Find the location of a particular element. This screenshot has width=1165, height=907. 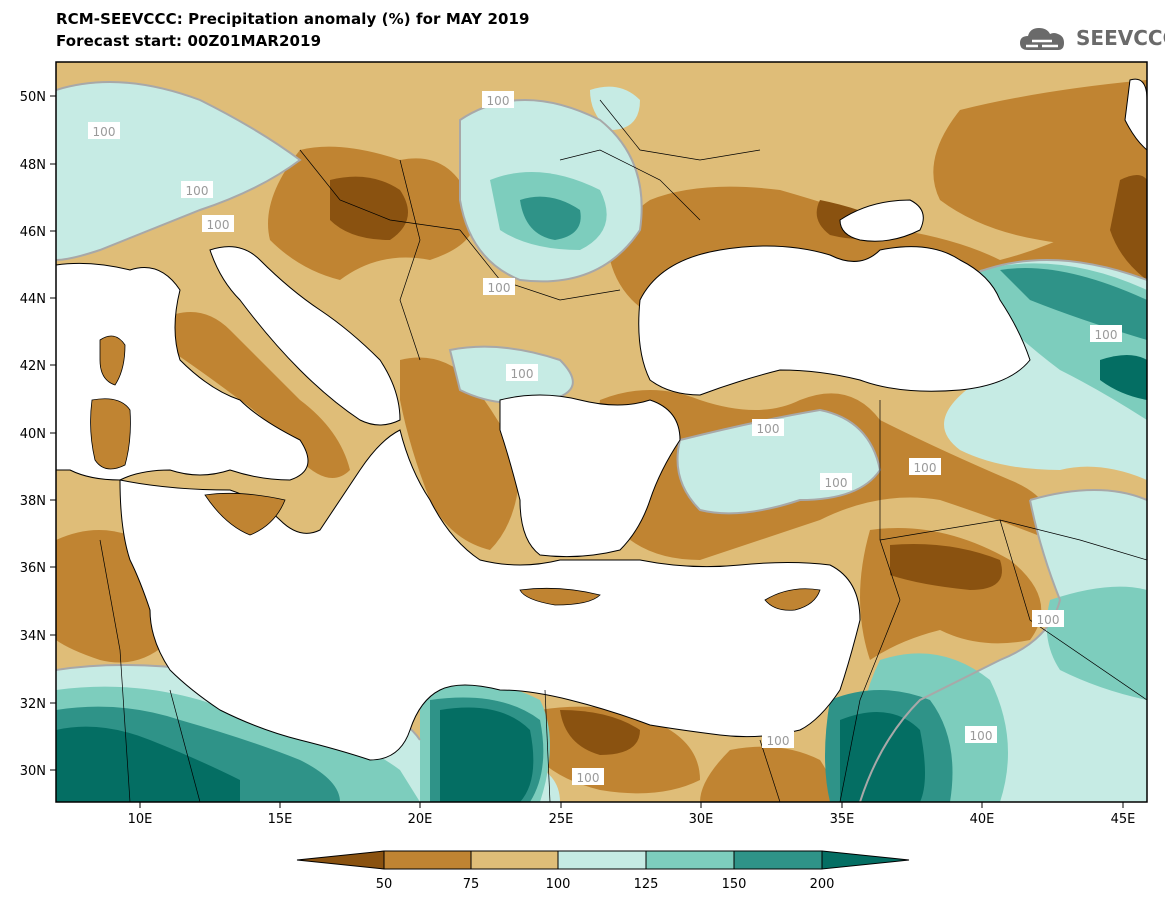

field-lt50-hungary is located at coordinates (369, 208).